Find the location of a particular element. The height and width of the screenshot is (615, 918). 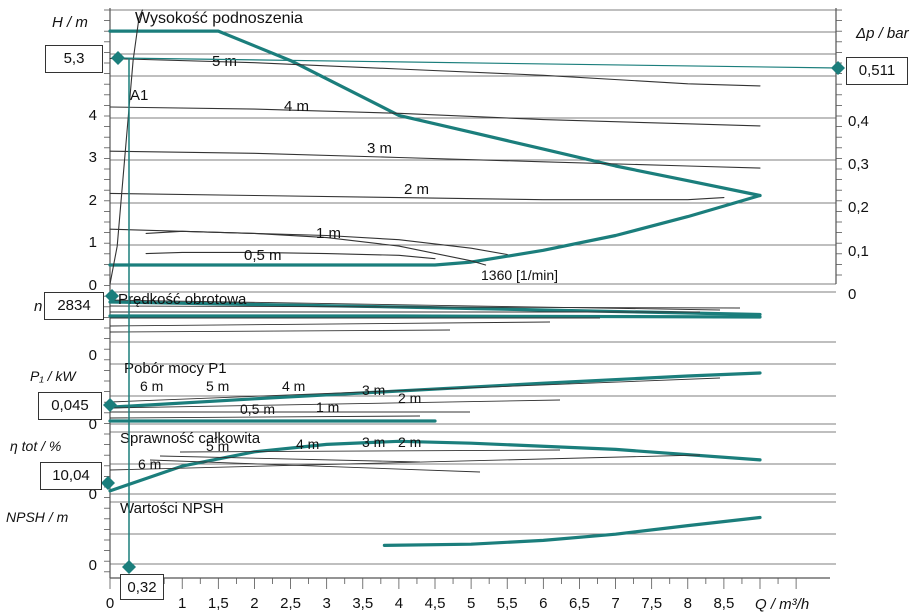

x-tick-label: 8 is located at coordinates (688, 603).